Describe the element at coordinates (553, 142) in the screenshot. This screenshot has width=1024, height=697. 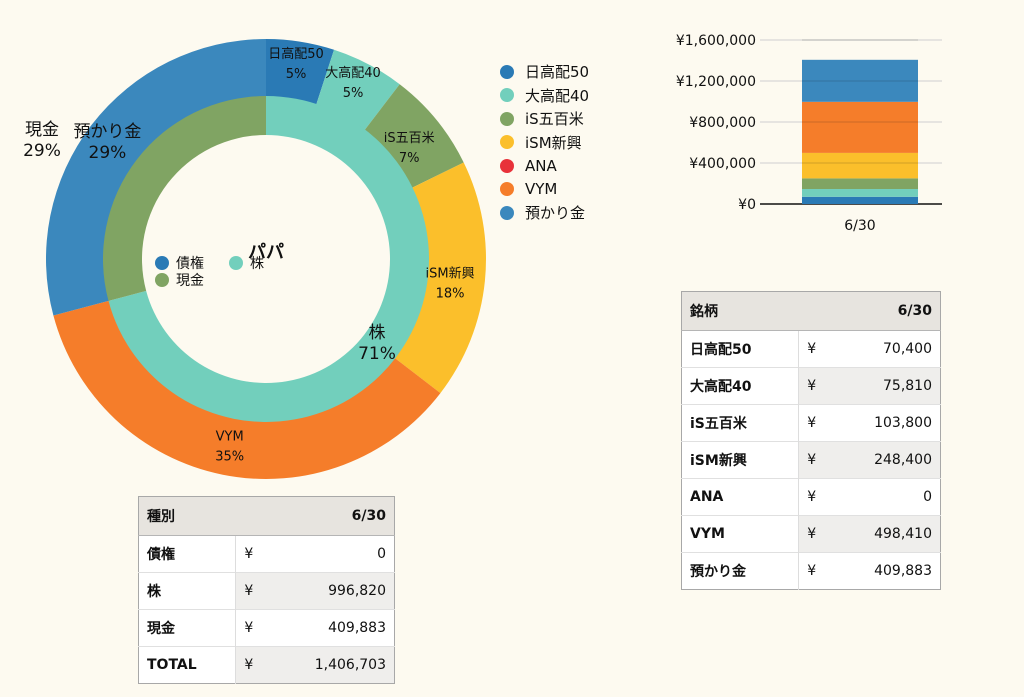
I see `legend-label: iSM新興` at that location.